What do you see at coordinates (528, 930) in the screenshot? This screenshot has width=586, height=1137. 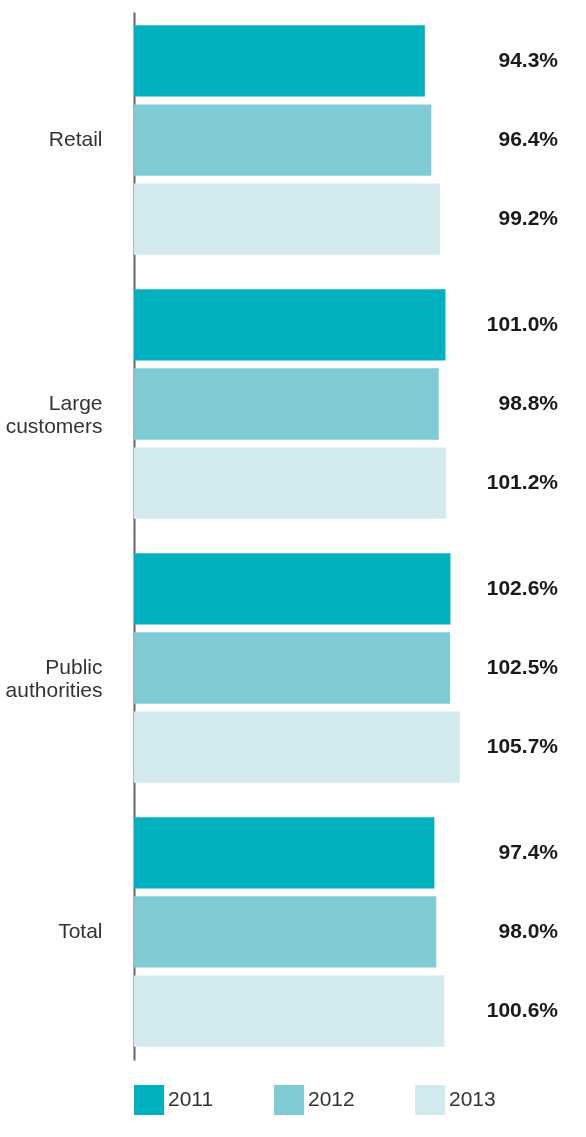 I see `data-label: 98.0%` at bounding box center [528, 930].